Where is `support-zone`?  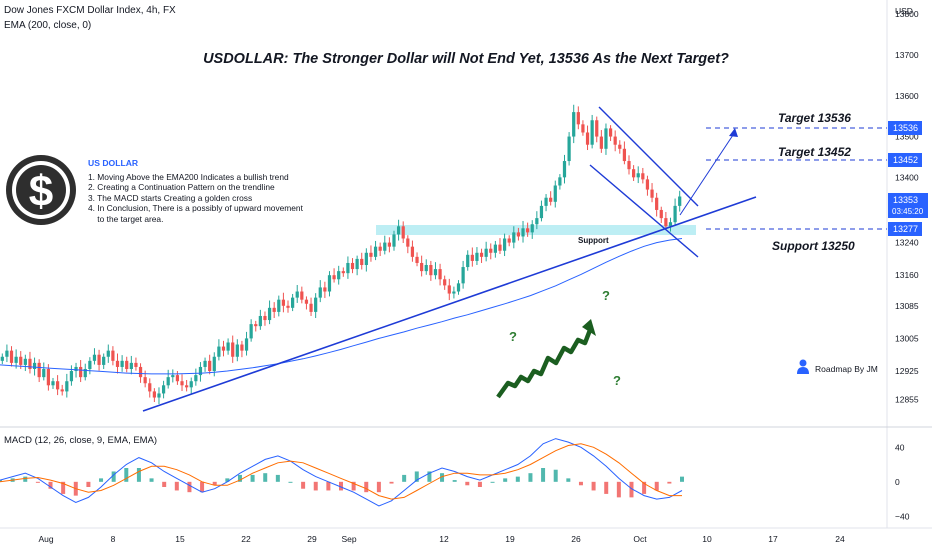
support-zone is located at coordinates (536, 230).